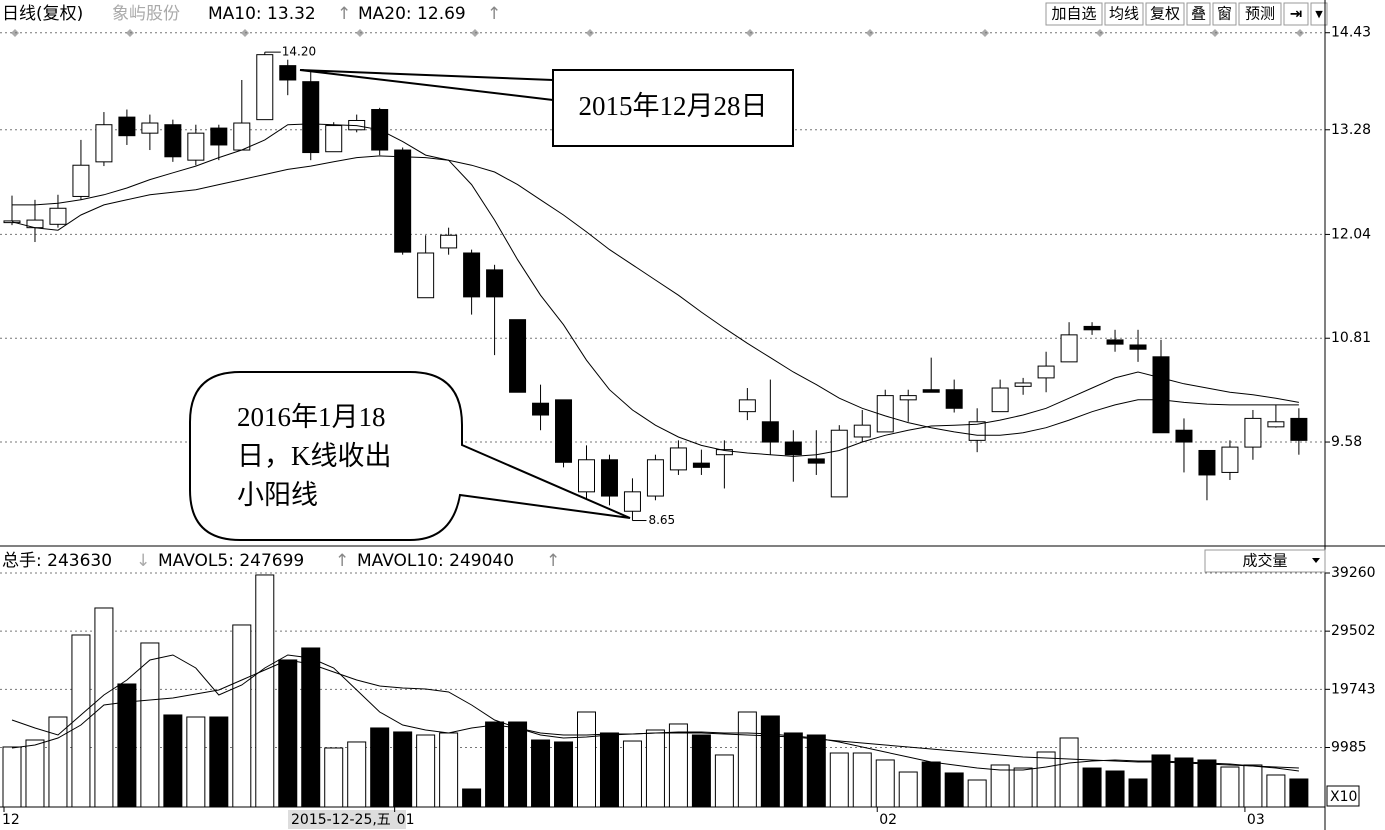 The height and width of the screenshot is (830, 1385). I want to click on toolbar-button-label: ▾, so click(1319, 14).